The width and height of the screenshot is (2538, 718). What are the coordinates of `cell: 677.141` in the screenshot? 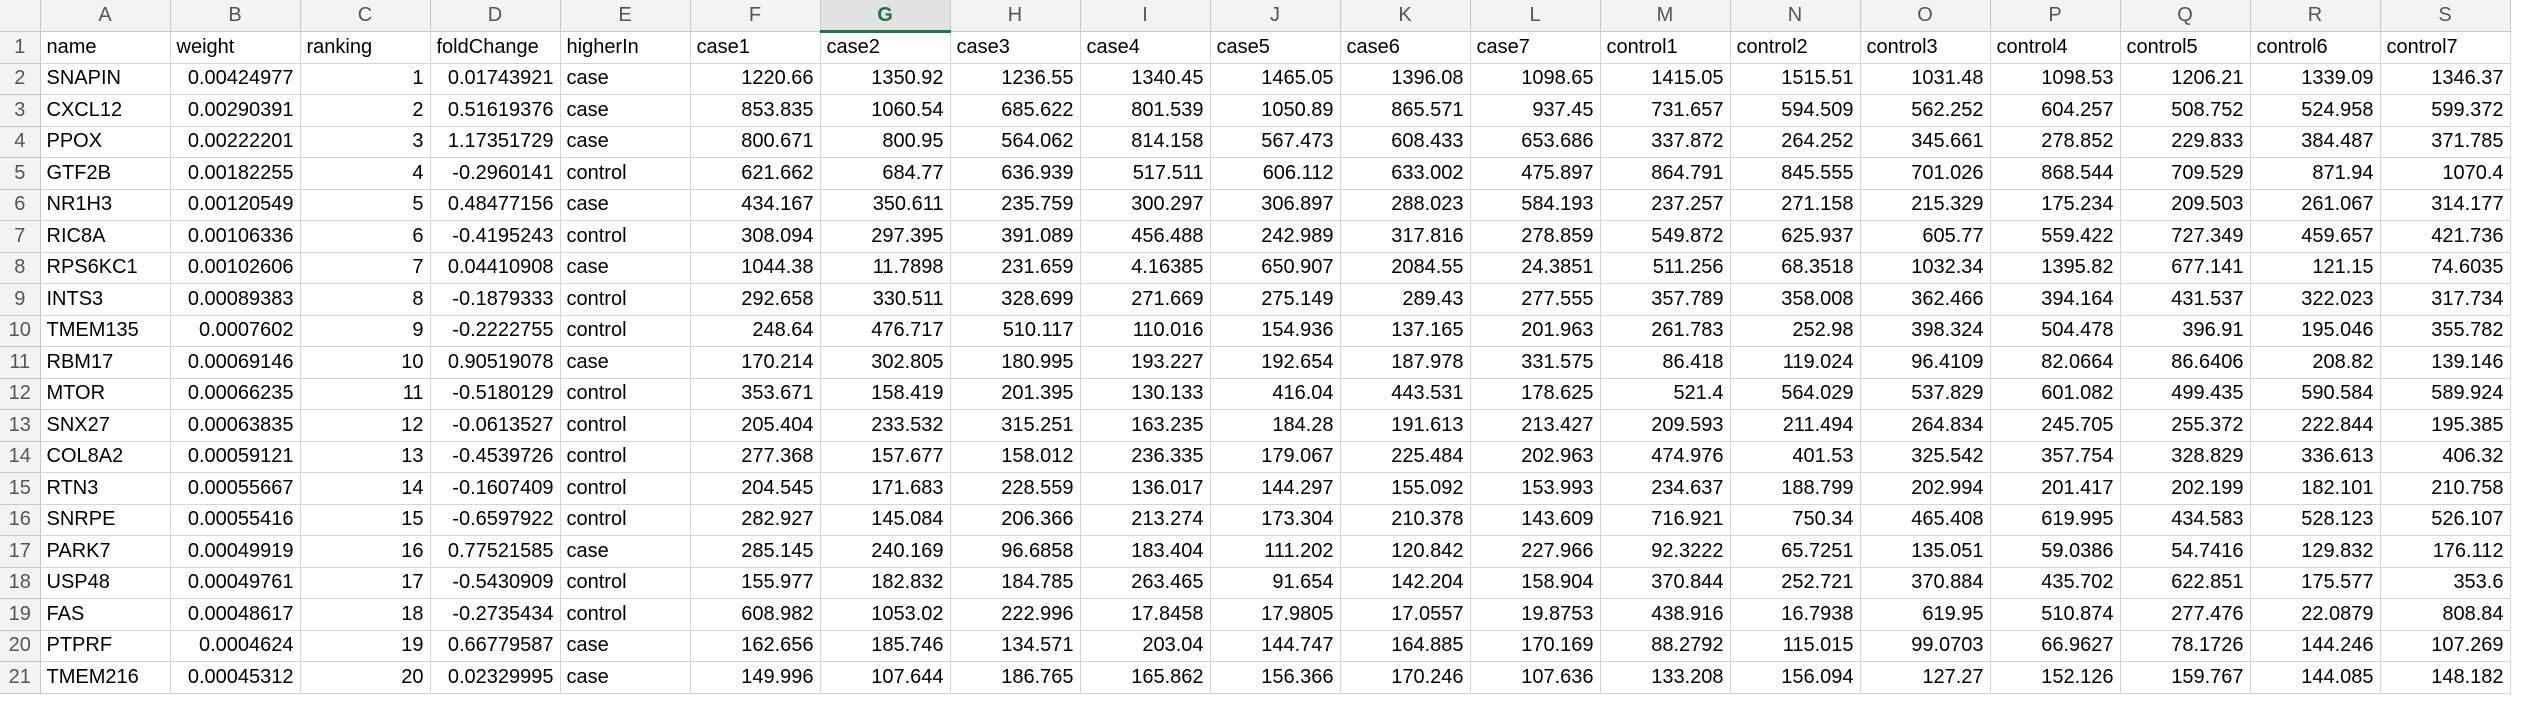 It's located at (2185, 268).